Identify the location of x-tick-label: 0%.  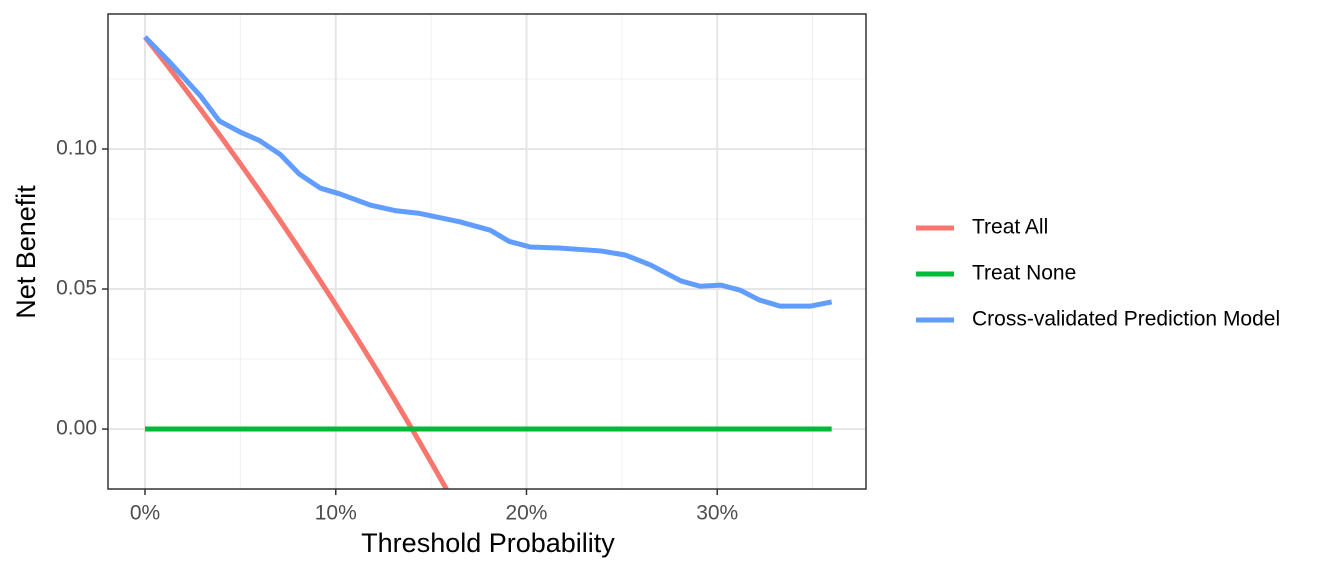
(145, 513).